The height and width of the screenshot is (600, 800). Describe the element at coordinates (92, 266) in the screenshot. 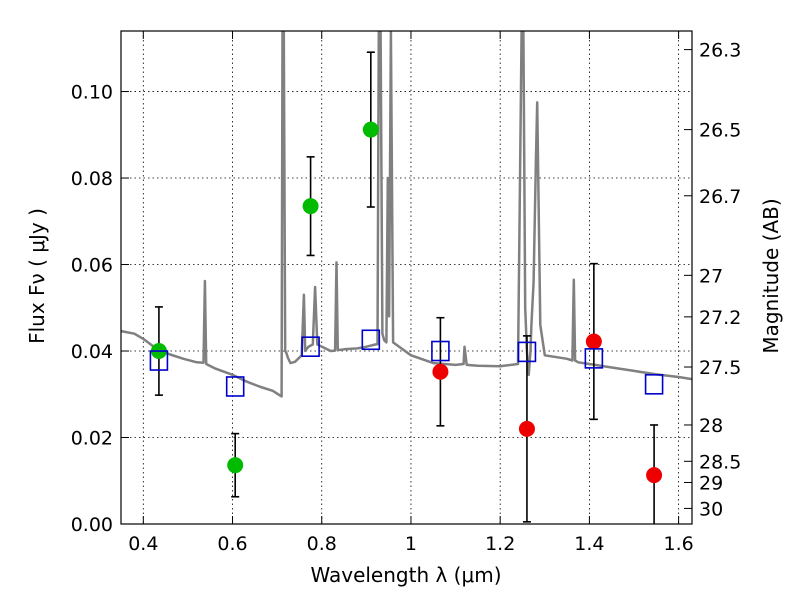

I see `y-tick-label: 0.06` at that location.